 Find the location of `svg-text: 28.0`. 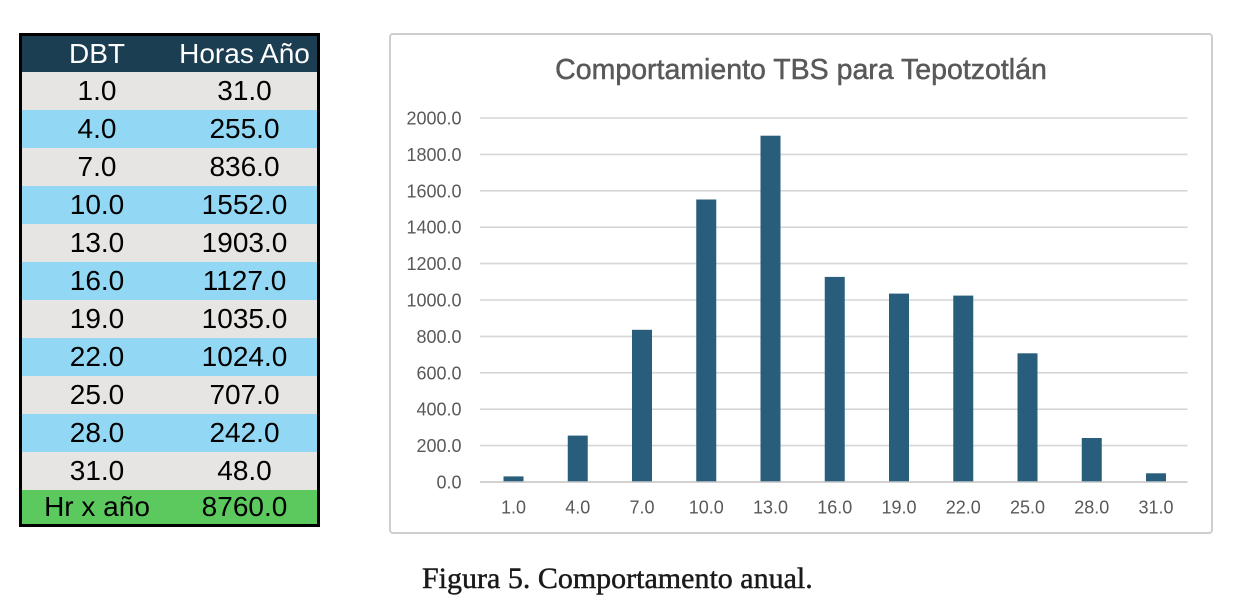

svg-text: 28.0 is located at coordinates (1091, 508).